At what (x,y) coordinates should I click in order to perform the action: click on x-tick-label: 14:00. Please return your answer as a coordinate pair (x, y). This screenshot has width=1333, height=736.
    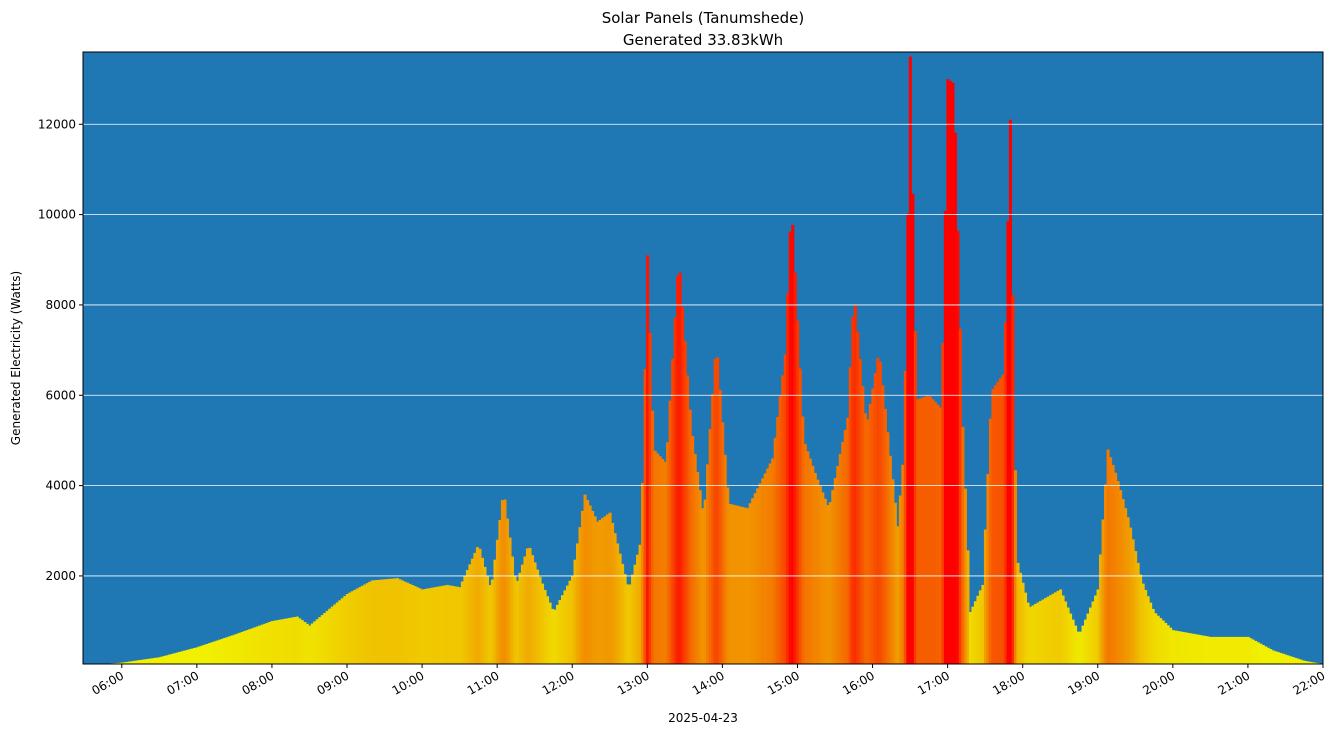
    Looking at the image, I should click on (708, 682).